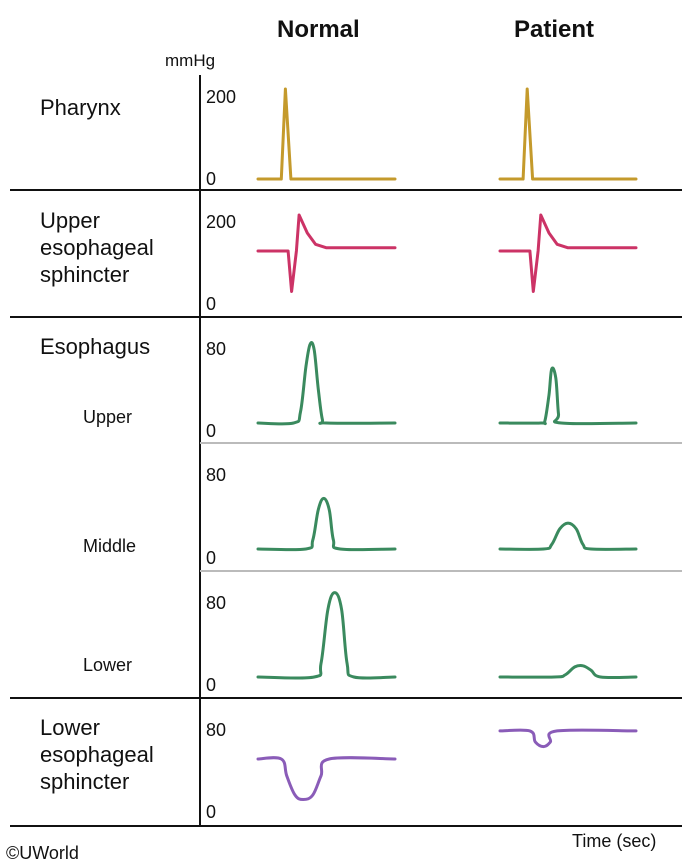  What do you see at coordinates (42, 853) in the screenshot?
I see `copyright-credit: ©UWorld` at bounding box center [42, 853].